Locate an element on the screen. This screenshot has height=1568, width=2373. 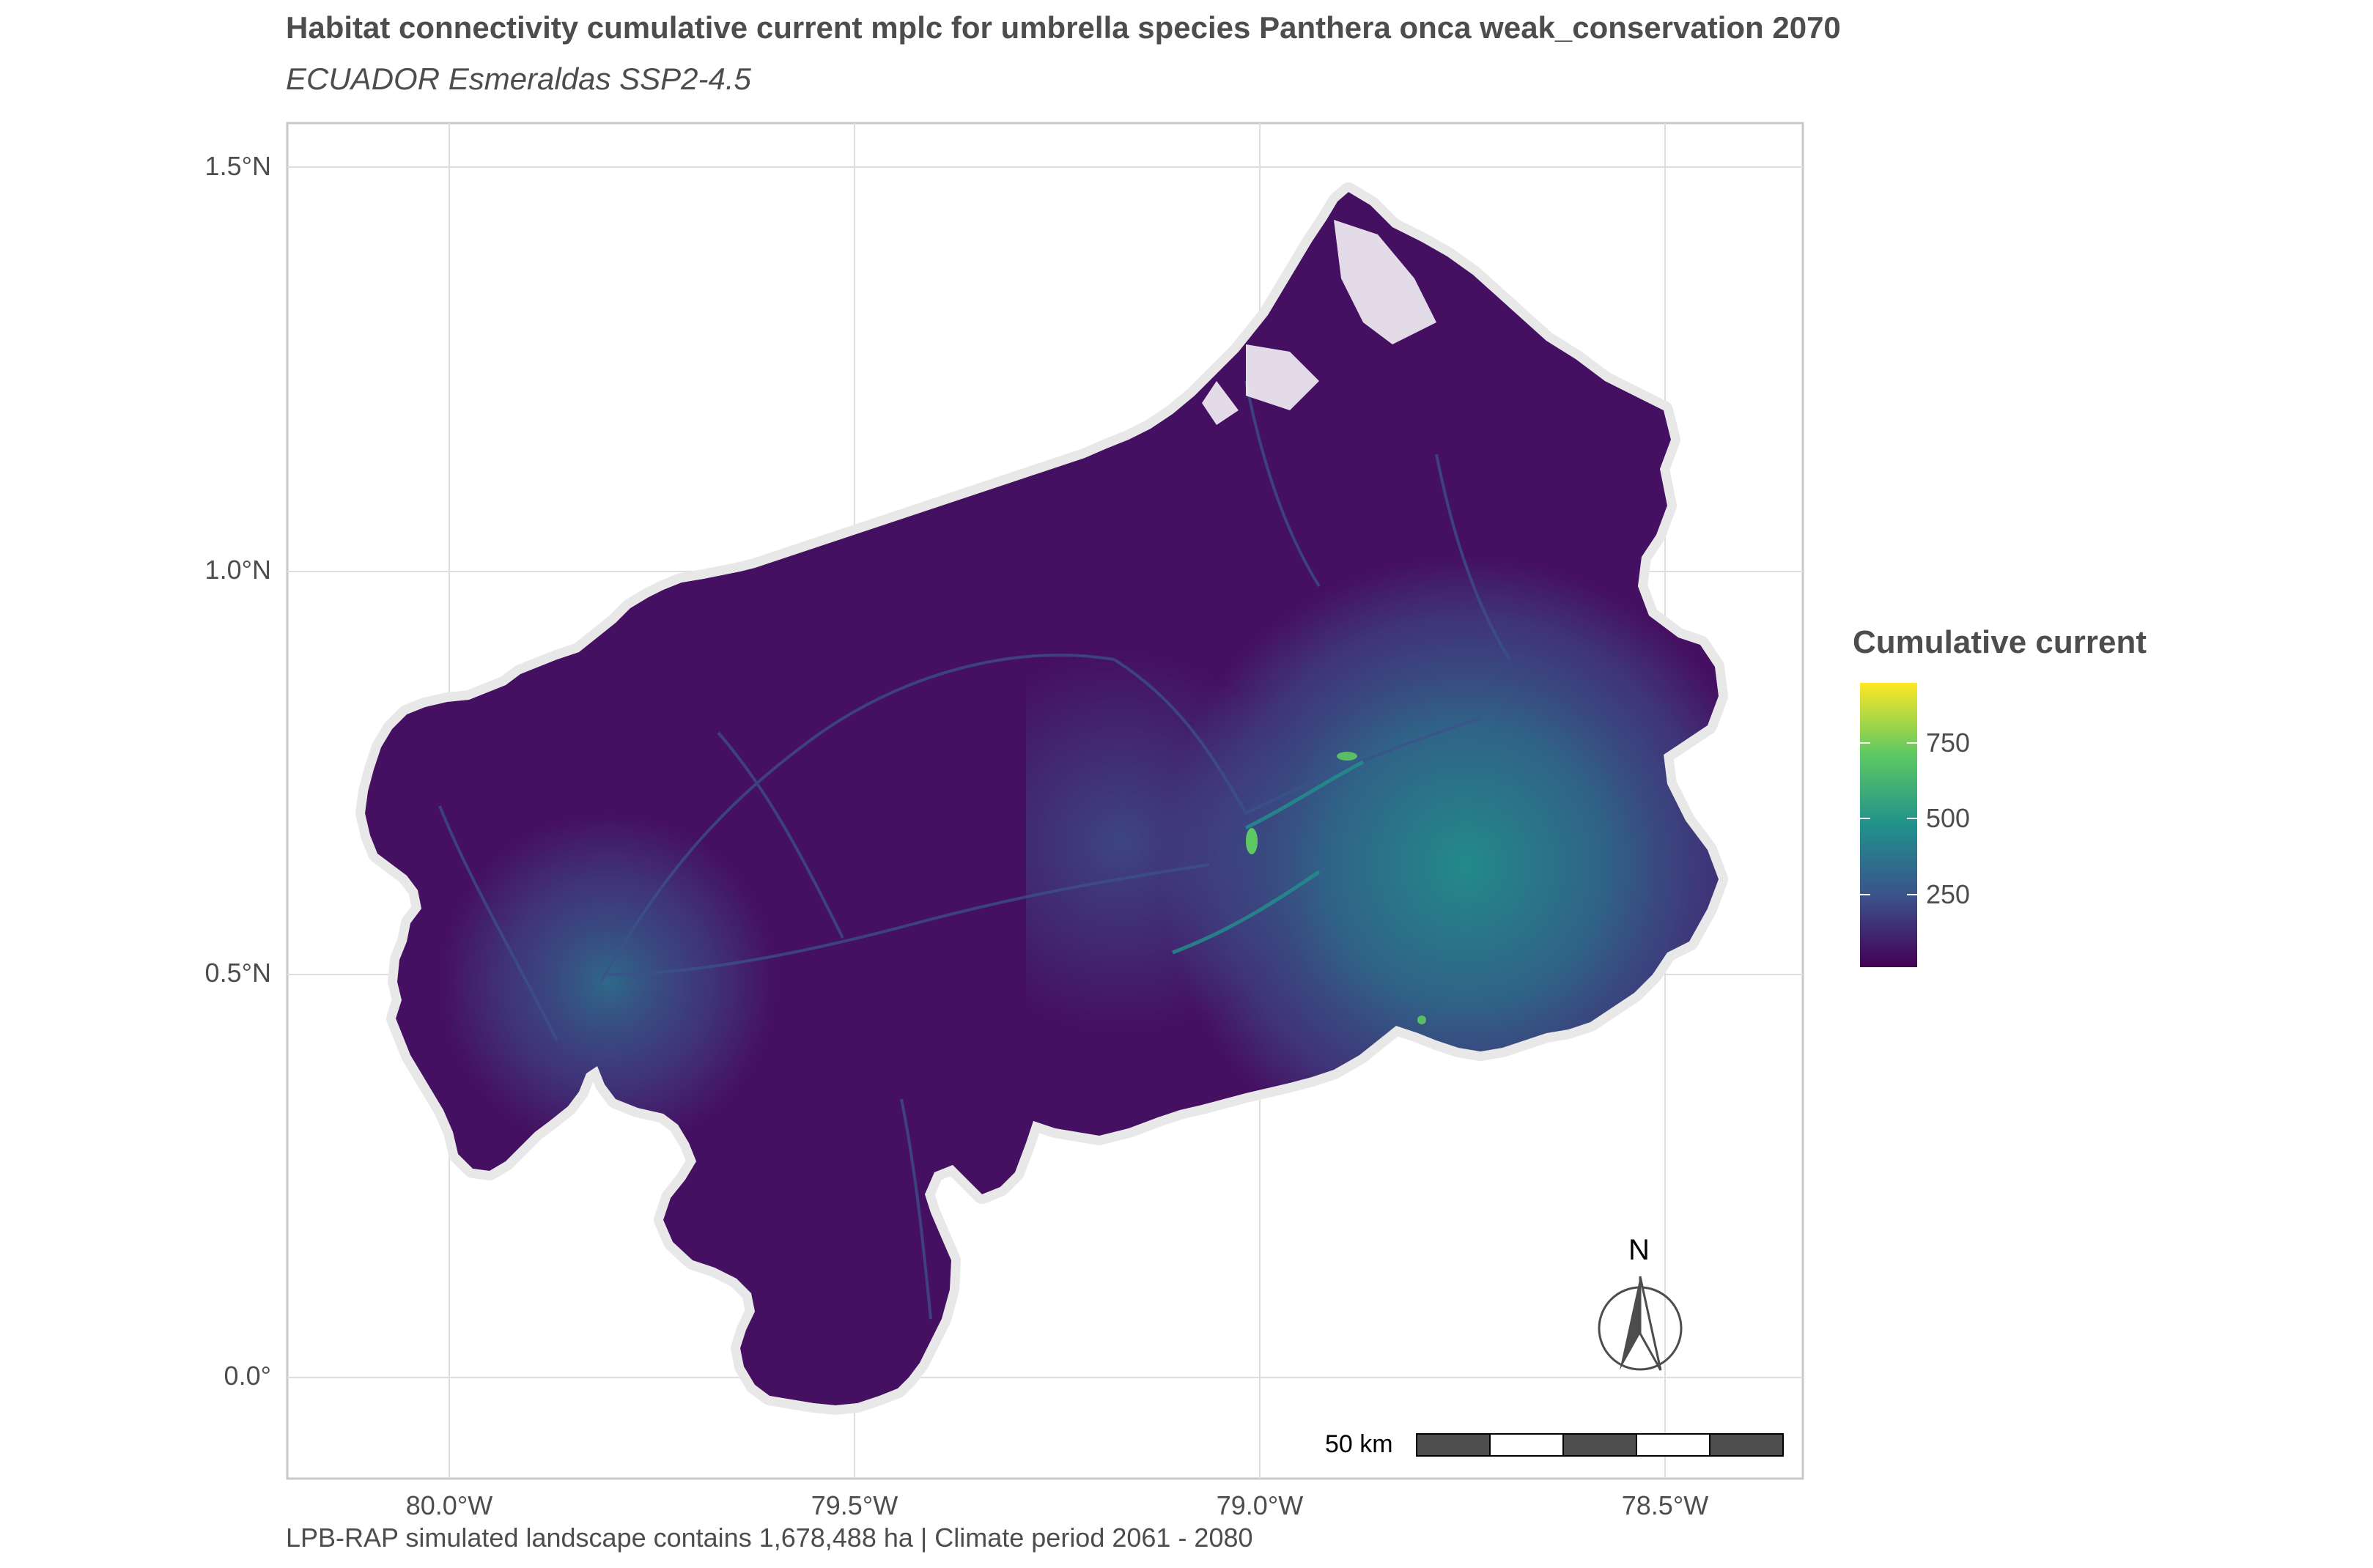
north-arrow-icon is located at coordinates (1640, 1324).